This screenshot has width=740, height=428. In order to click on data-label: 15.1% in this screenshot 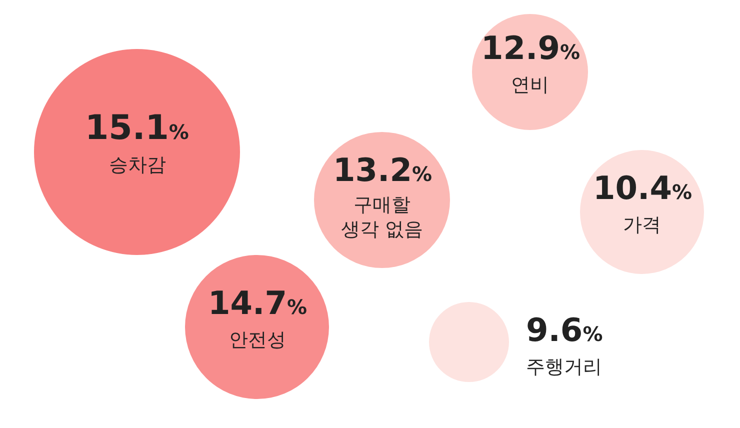, I will do `click(137, 128)`.